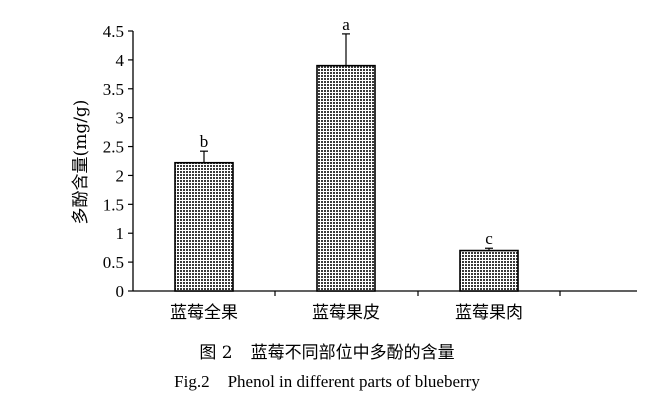 Image resolution: width=654 pixels, height=408 pixels. I want to click on figure-title-cn: 蓝莓不同部位中多酚的含量, so click(352, 353).